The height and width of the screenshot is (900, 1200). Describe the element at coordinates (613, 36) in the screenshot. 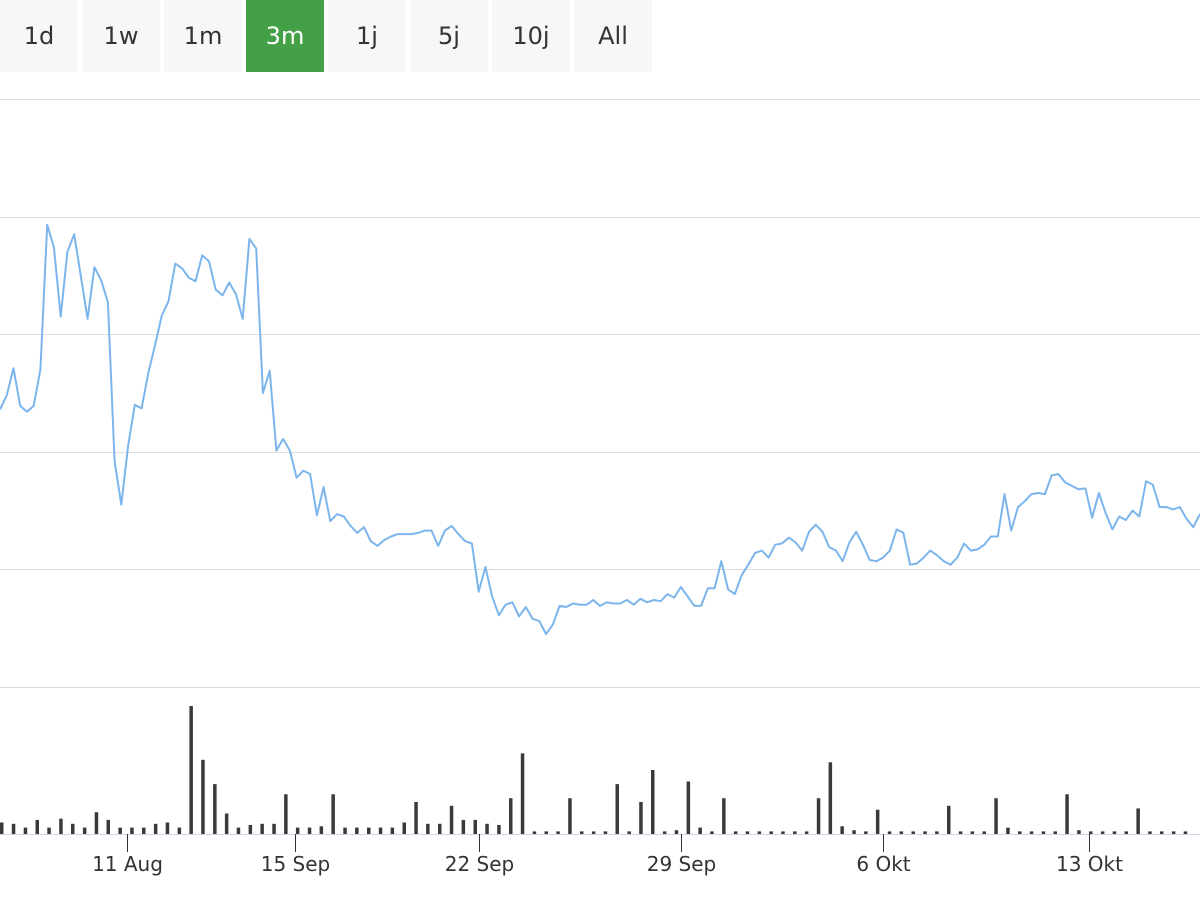

I see `range-button-all: All` at that location.